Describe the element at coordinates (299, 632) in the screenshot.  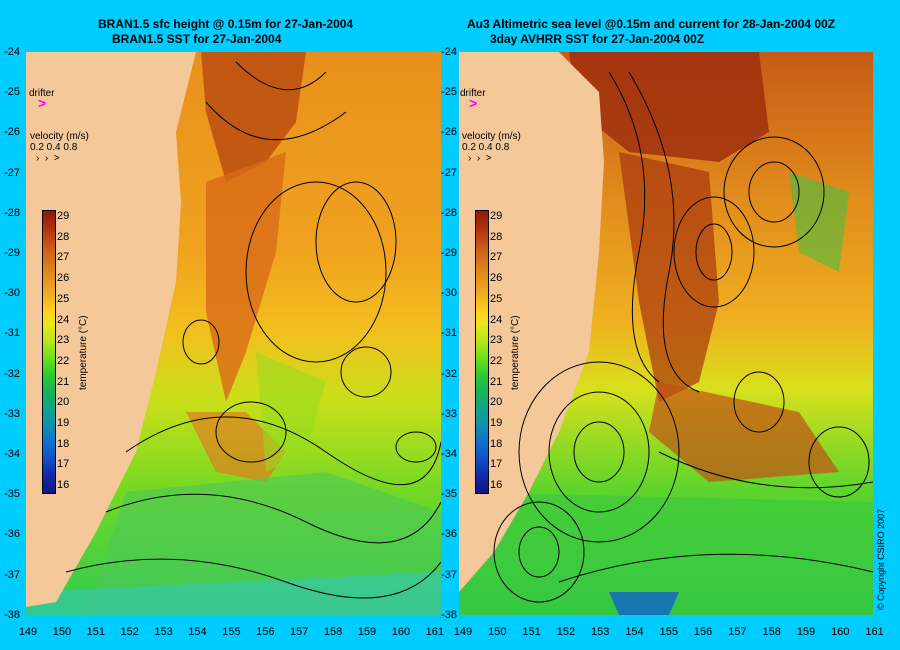
I see `left-x-tick: 157` at that location.